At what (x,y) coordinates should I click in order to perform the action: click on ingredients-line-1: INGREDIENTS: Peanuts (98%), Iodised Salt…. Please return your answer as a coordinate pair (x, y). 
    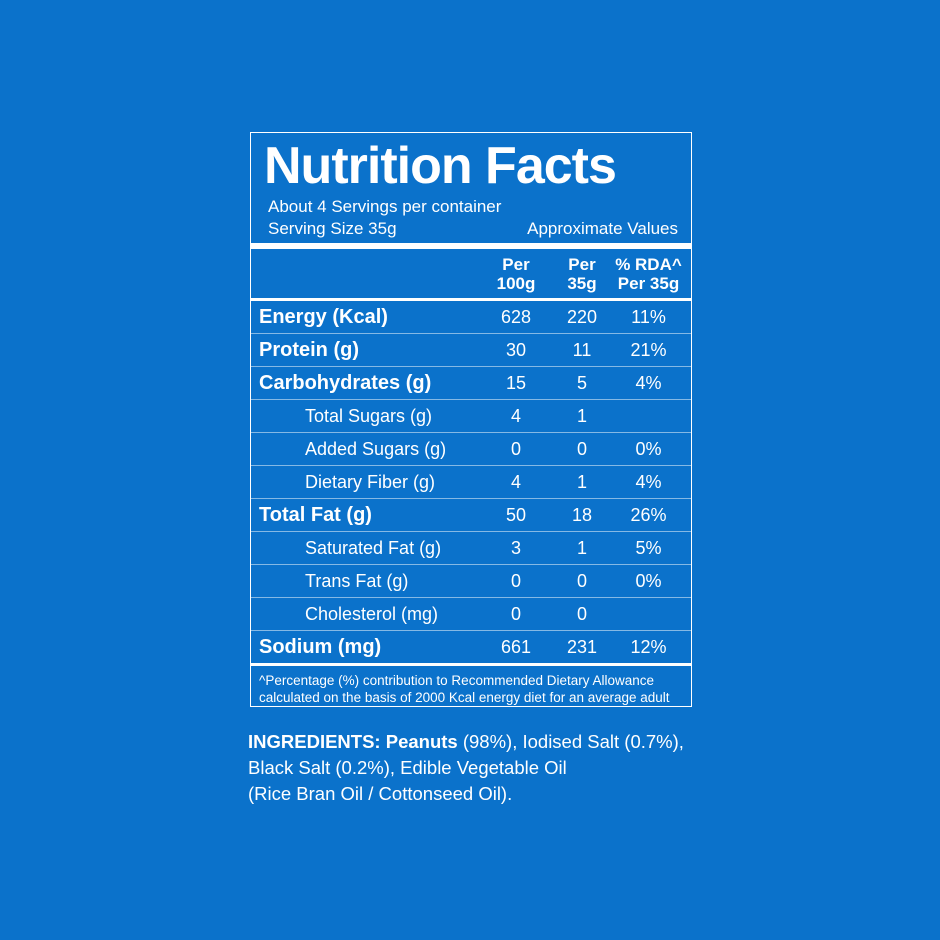
    Looking at the image, I should click on (483, 742).